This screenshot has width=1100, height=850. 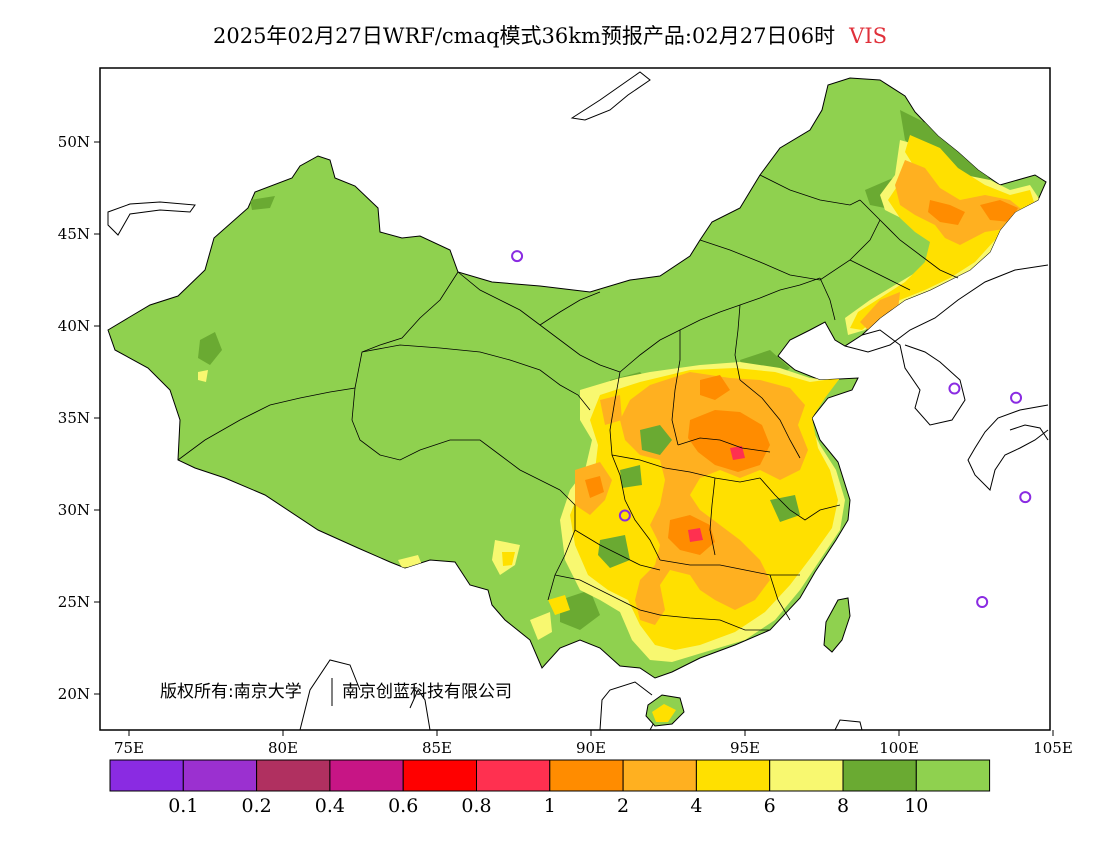 I want to click on legend-label: 4, so click(x=696, y=806).